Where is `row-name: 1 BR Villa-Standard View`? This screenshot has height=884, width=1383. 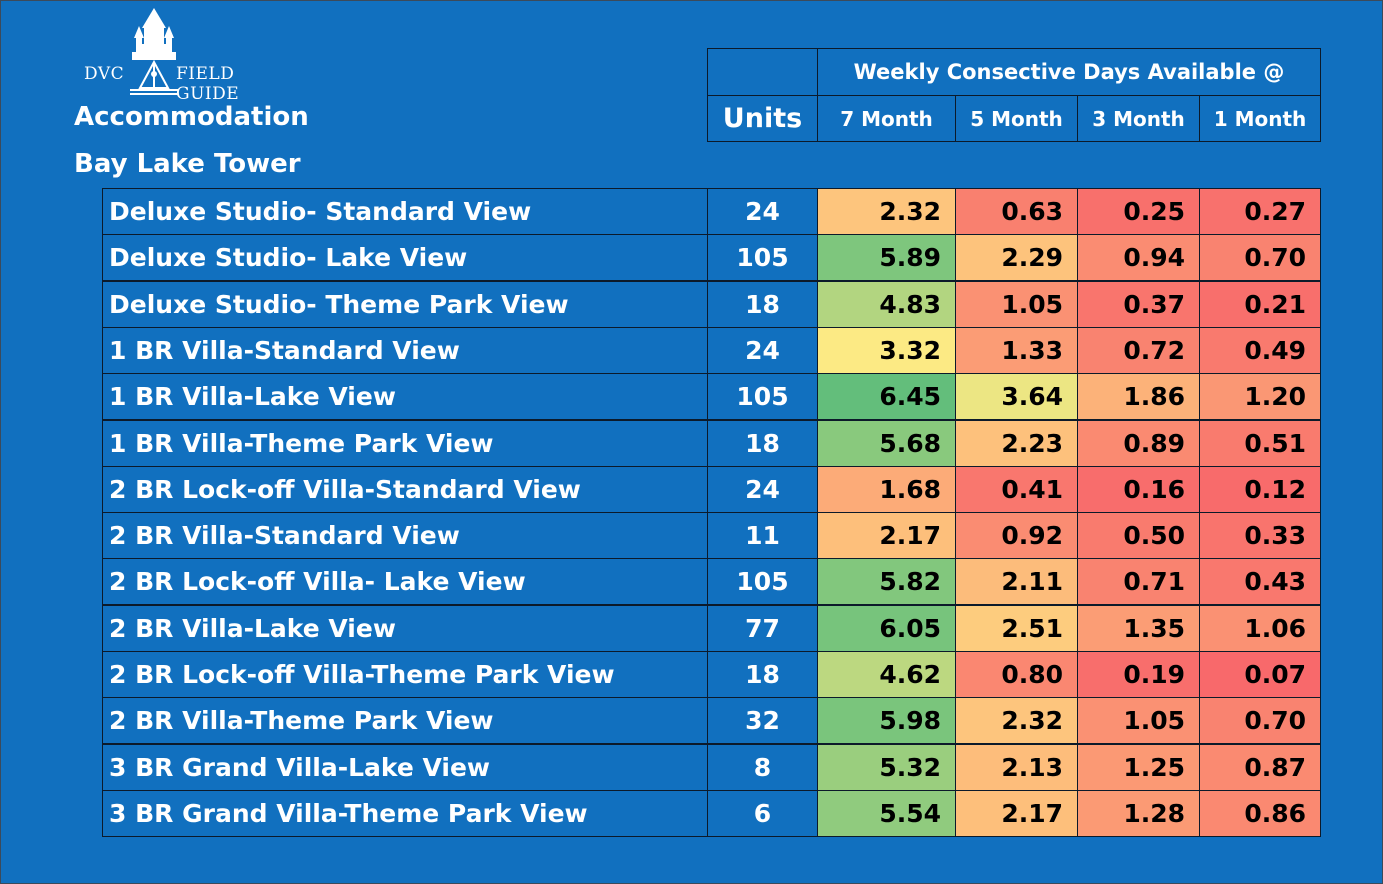
row-name: 1 BR Villa-Standard View is located at coordinates (405, 350).